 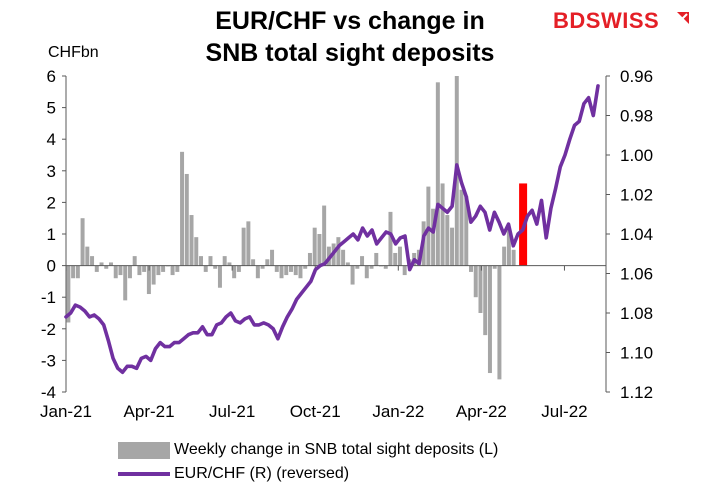 I want to click on right-tick-label: 1.00, so click(x=636, y=155).